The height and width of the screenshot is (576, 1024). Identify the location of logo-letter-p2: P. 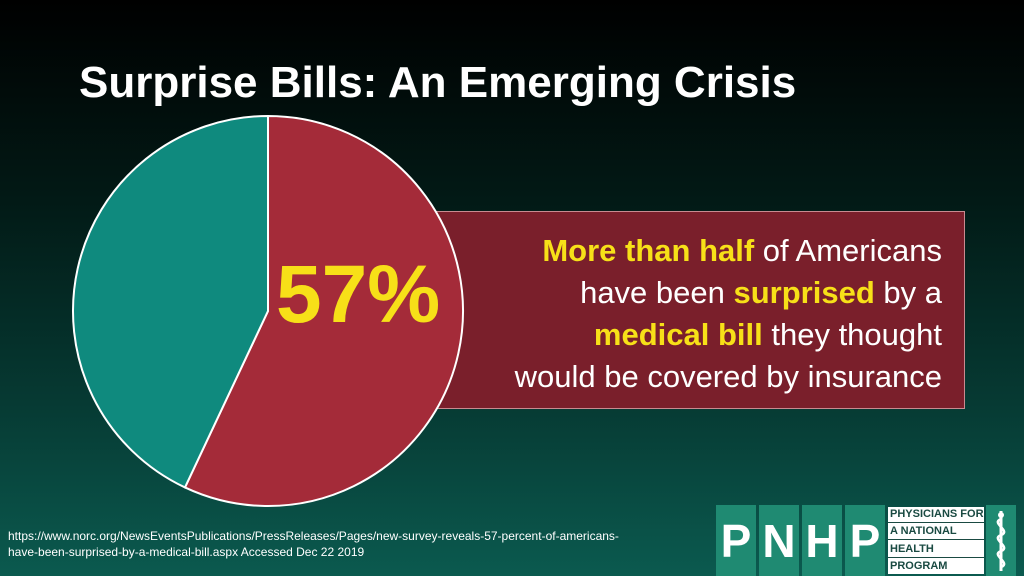
(865, 540).